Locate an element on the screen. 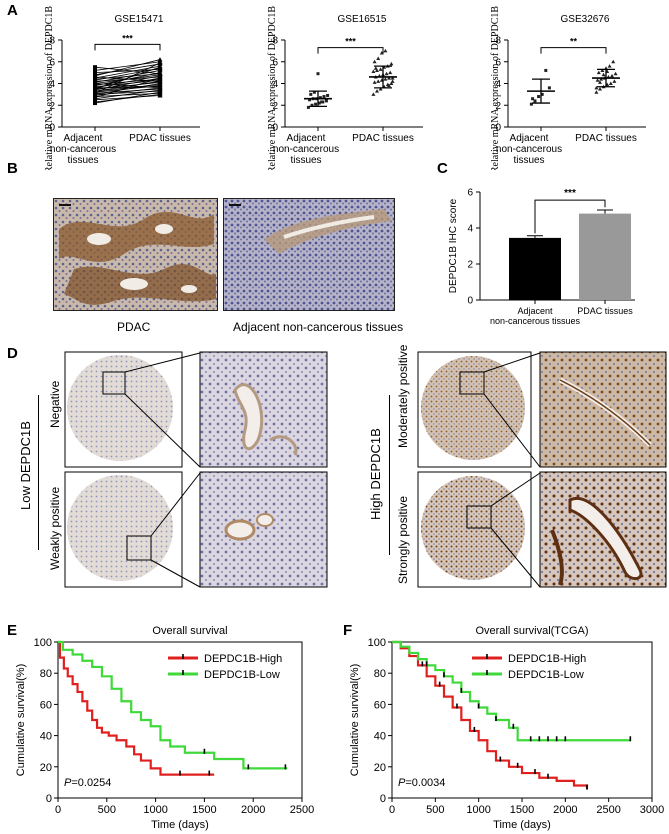 The height and width of the screenshot is (834, 669). p-value: =0.0254 is located at coordinates (91, 783).